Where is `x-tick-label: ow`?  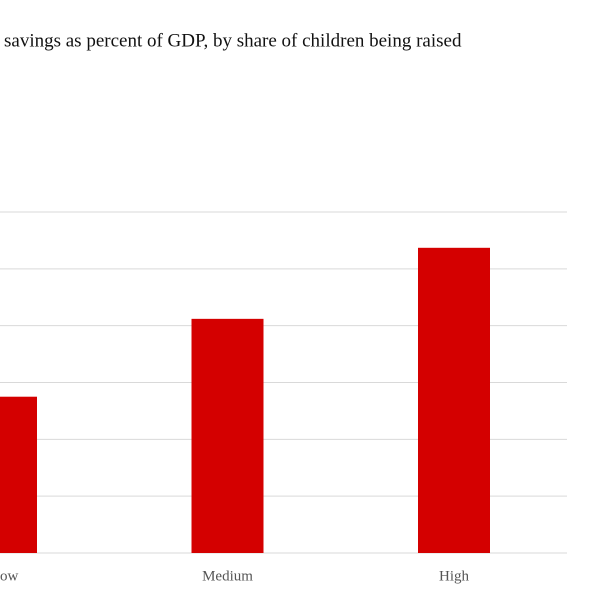
x-tick-label: ow is located at coordinates (9, 576).